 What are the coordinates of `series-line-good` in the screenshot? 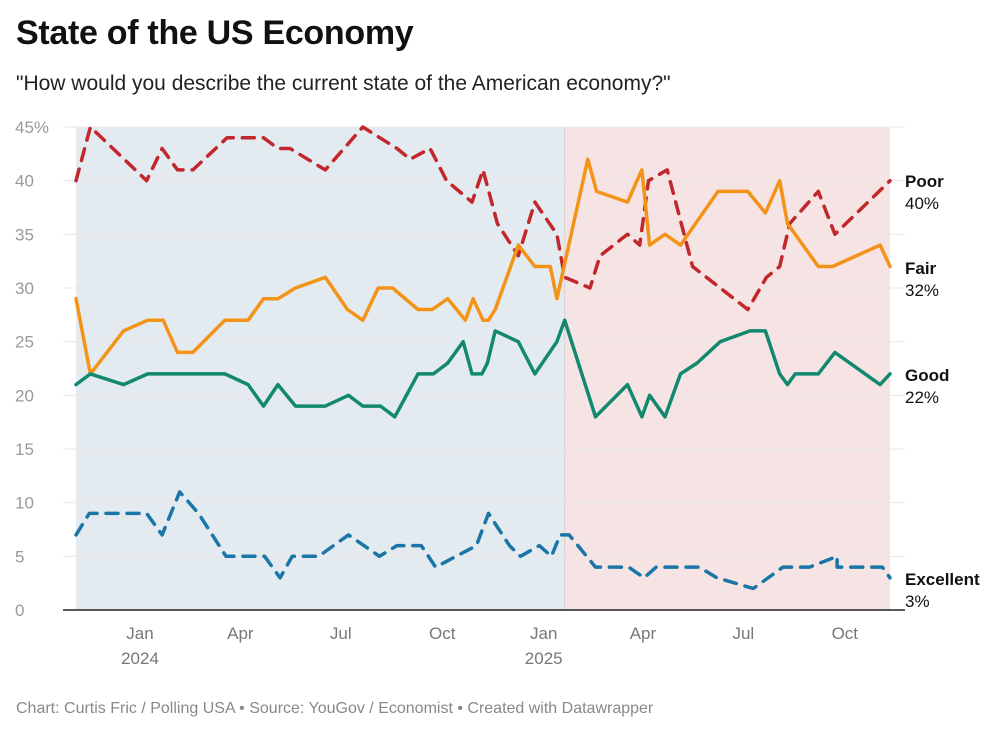 It's located at (483, 368).